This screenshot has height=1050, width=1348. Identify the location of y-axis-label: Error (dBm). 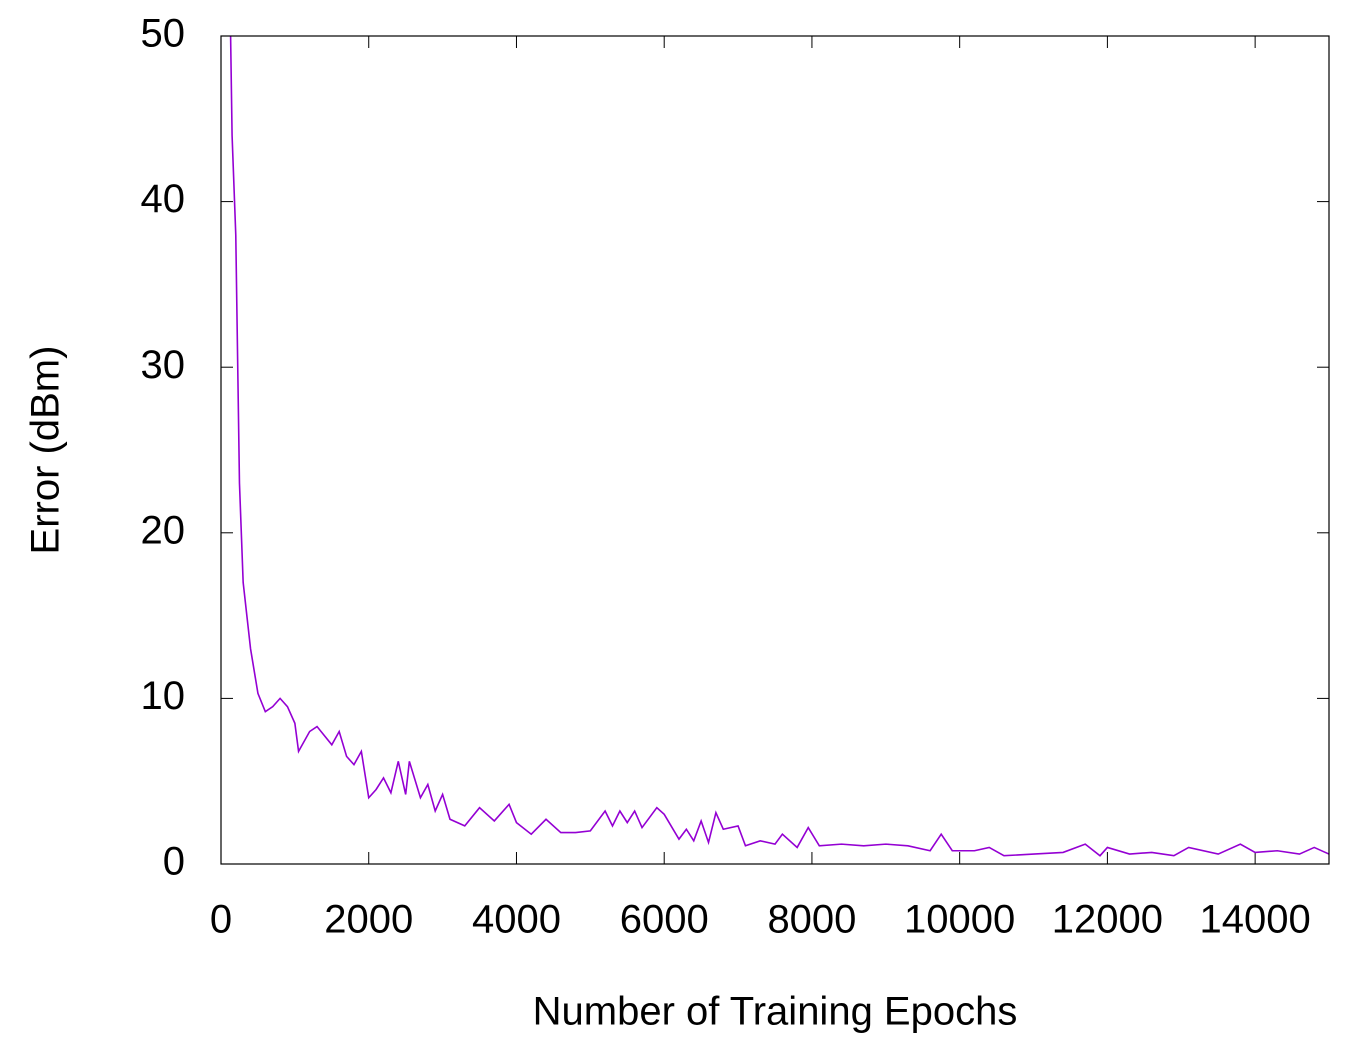
(46, 450).